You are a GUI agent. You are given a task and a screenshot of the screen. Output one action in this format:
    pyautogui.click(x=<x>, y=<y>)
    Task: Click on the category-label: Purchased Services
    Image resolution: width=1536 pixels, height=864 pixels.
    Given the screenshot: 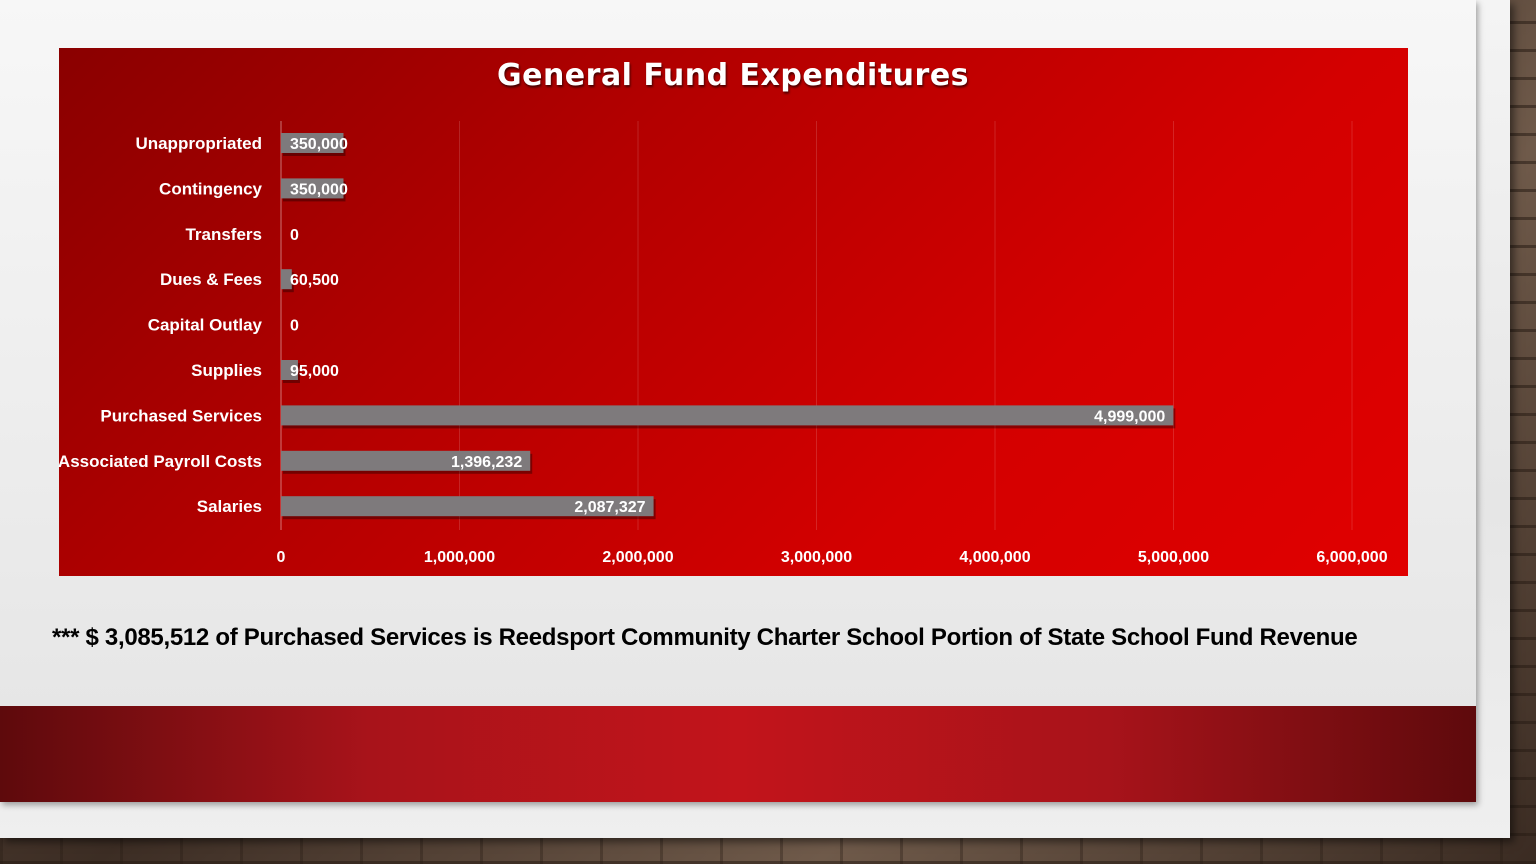 What is the action you would take?
    pyautogui.click(x=181, y=415)
    